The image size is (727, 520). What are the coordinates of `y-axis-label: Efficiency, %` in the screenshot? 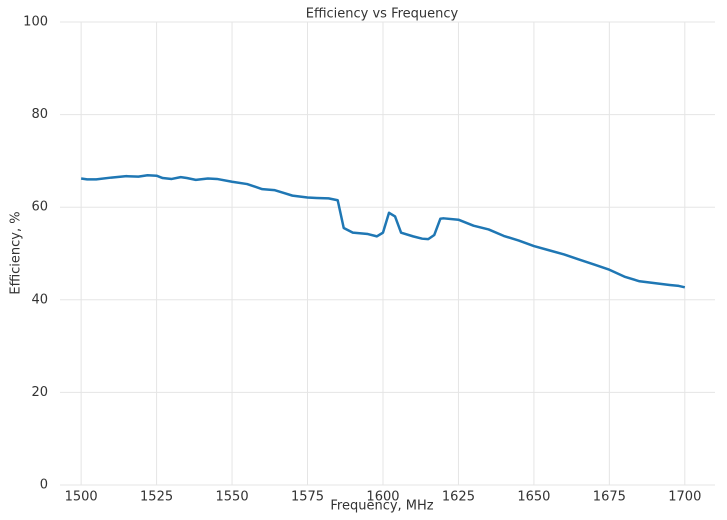 It's located at (16, 252).